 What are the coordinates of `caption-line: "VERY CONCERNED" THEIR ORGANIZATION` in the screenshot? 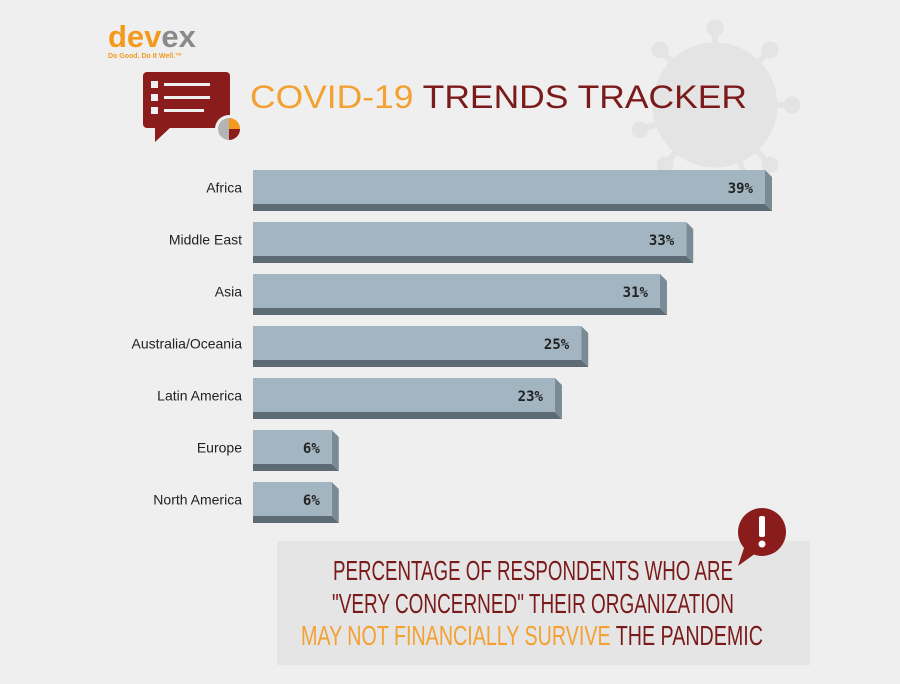 It's located at (533, 603).